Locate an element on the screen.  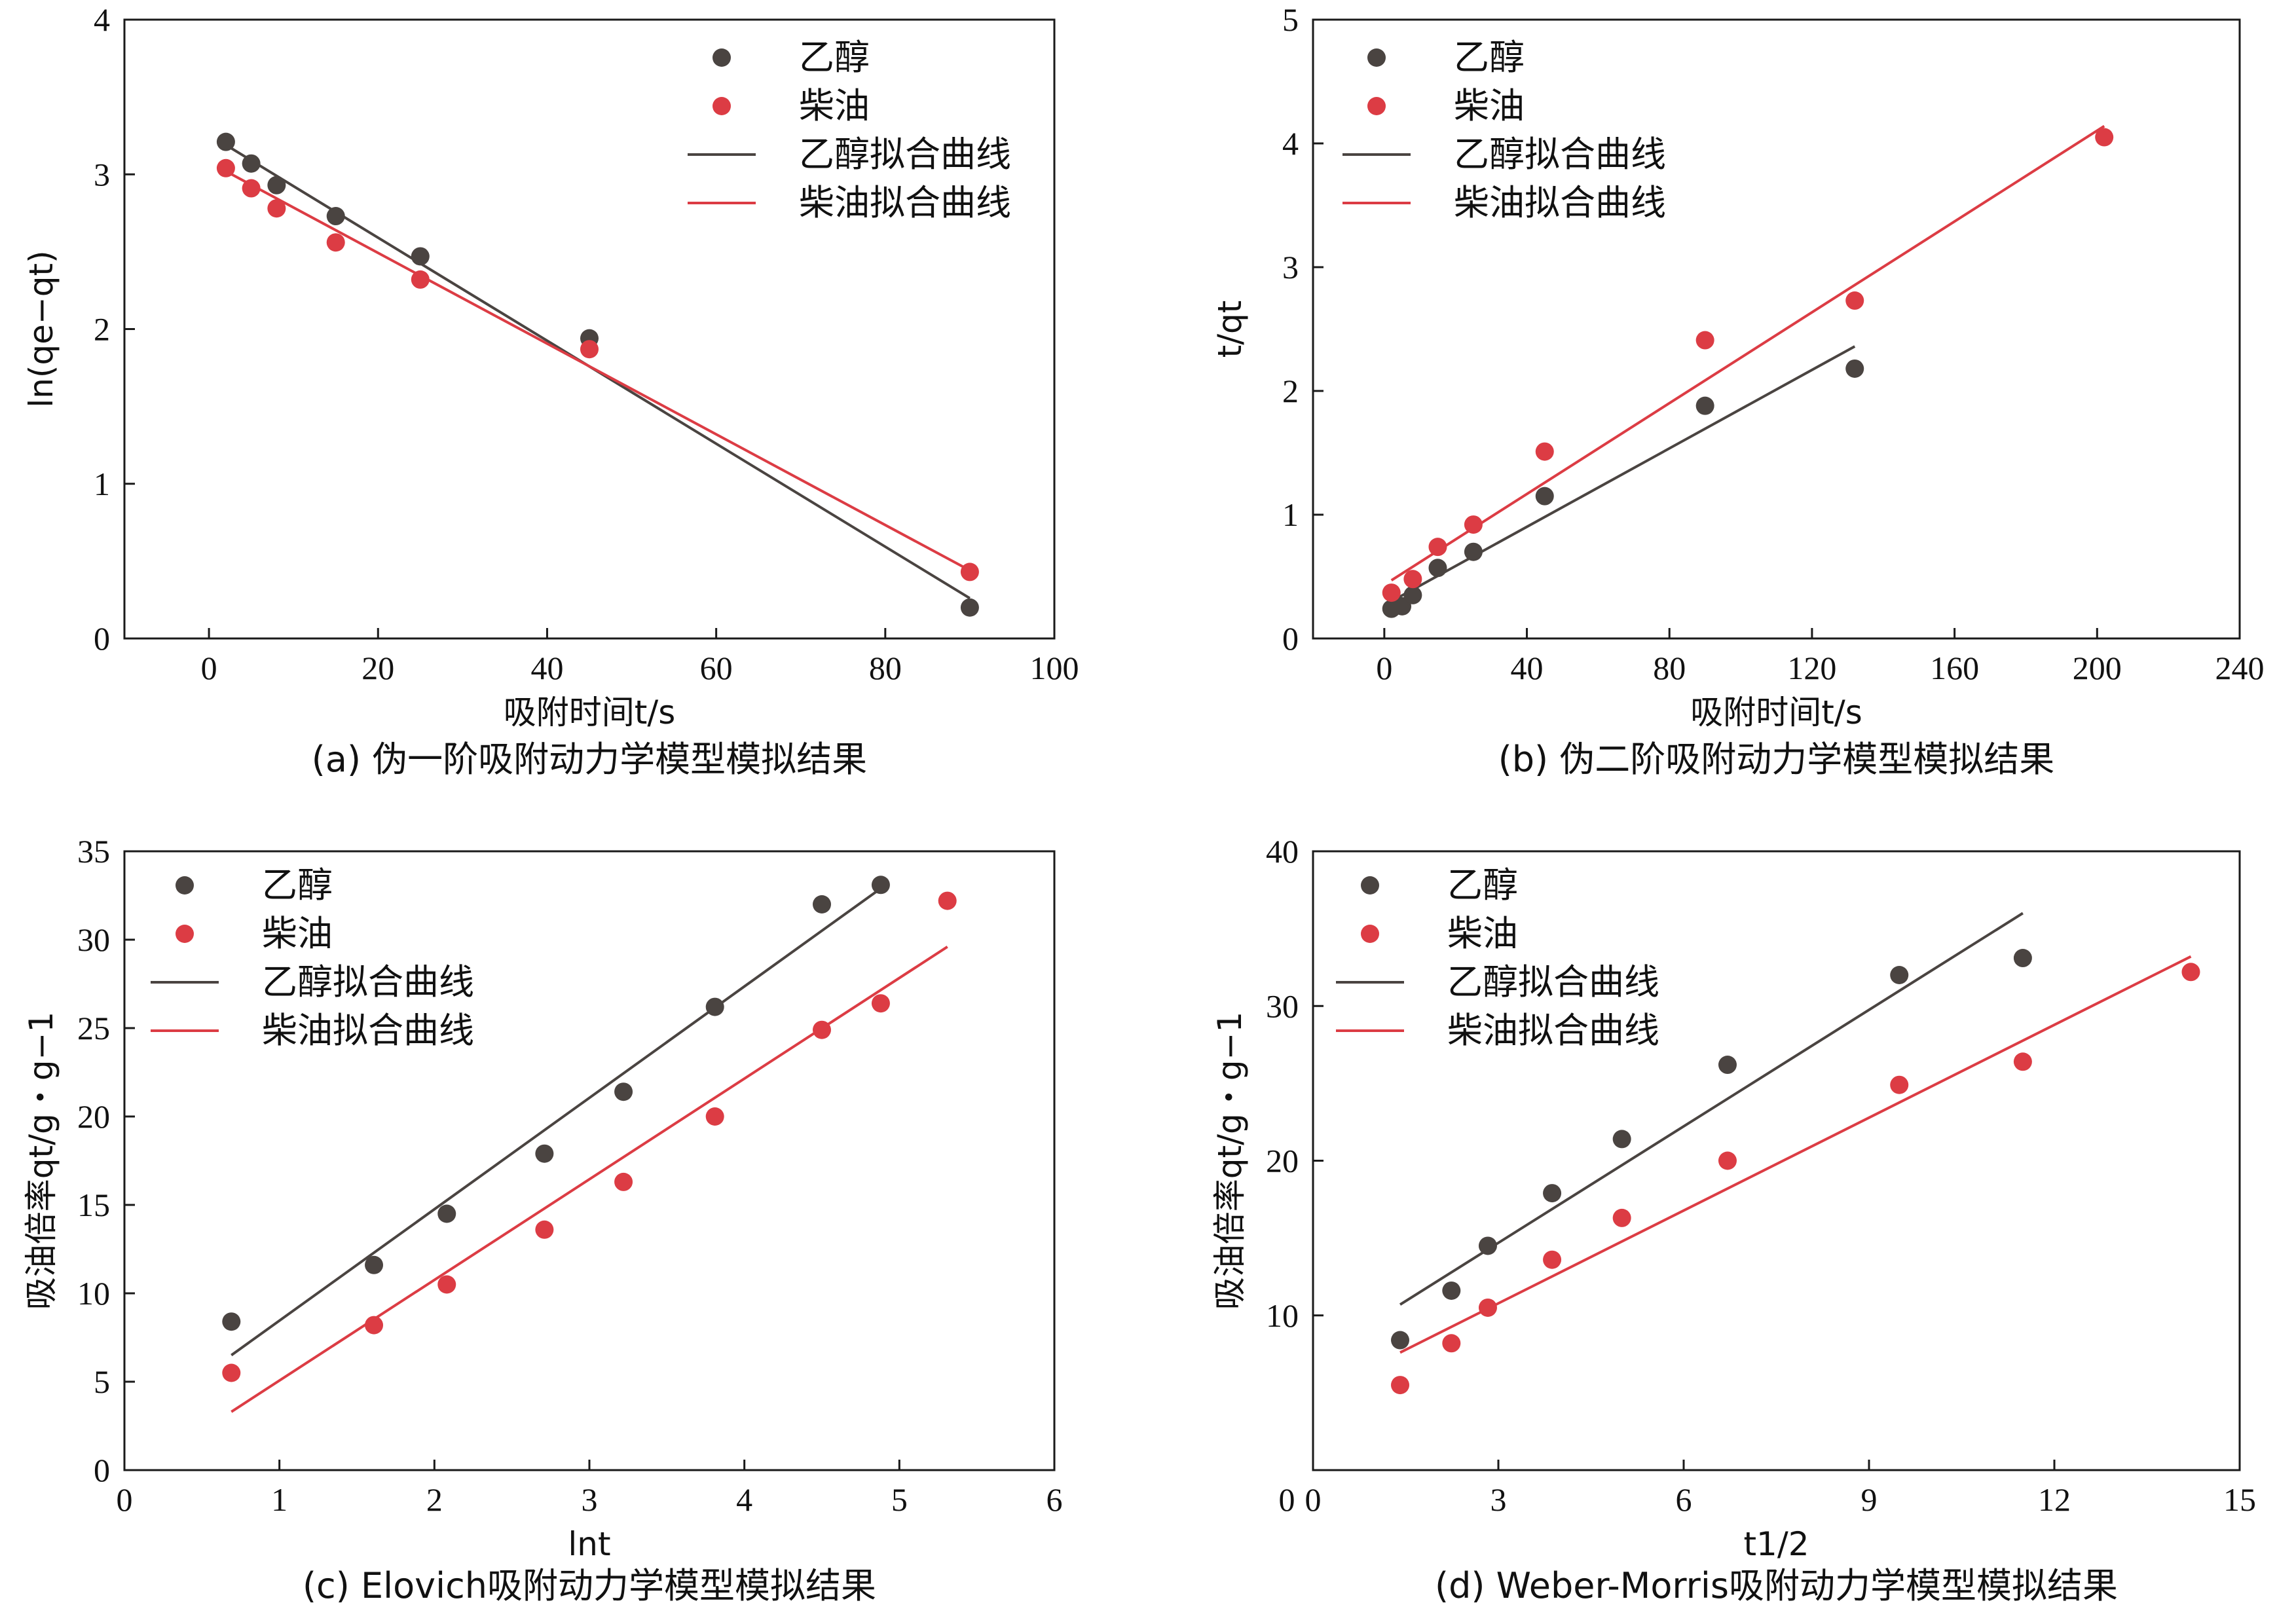
y-tick-label: 2 is located at coordinates (1290, 391).